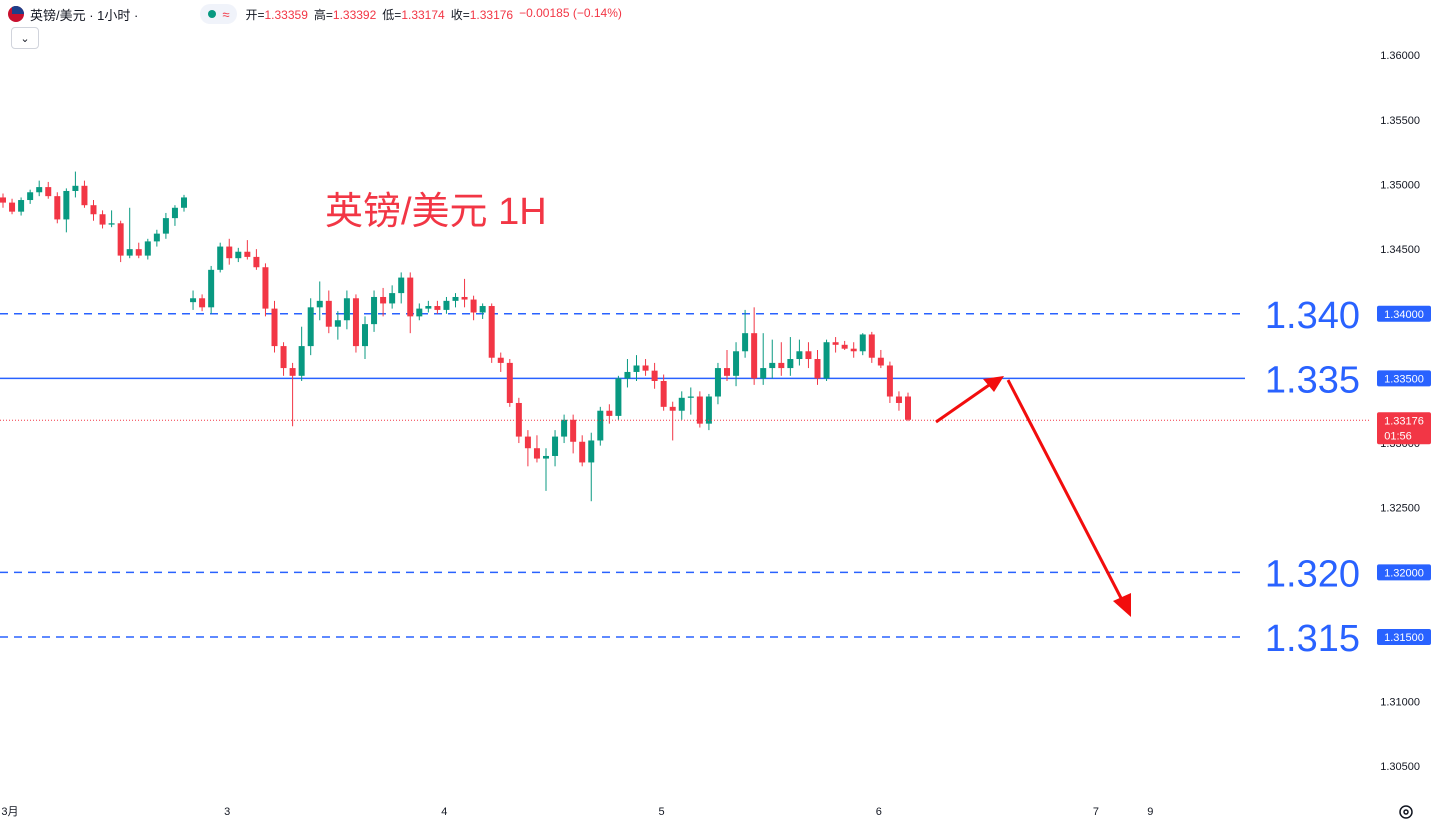 The width and height of the screenshot is (1434, 825). What do you see at coordinates (1404, 428) in the screenshot?
I see `current-price-tag` at bounding box center [1404, 428].